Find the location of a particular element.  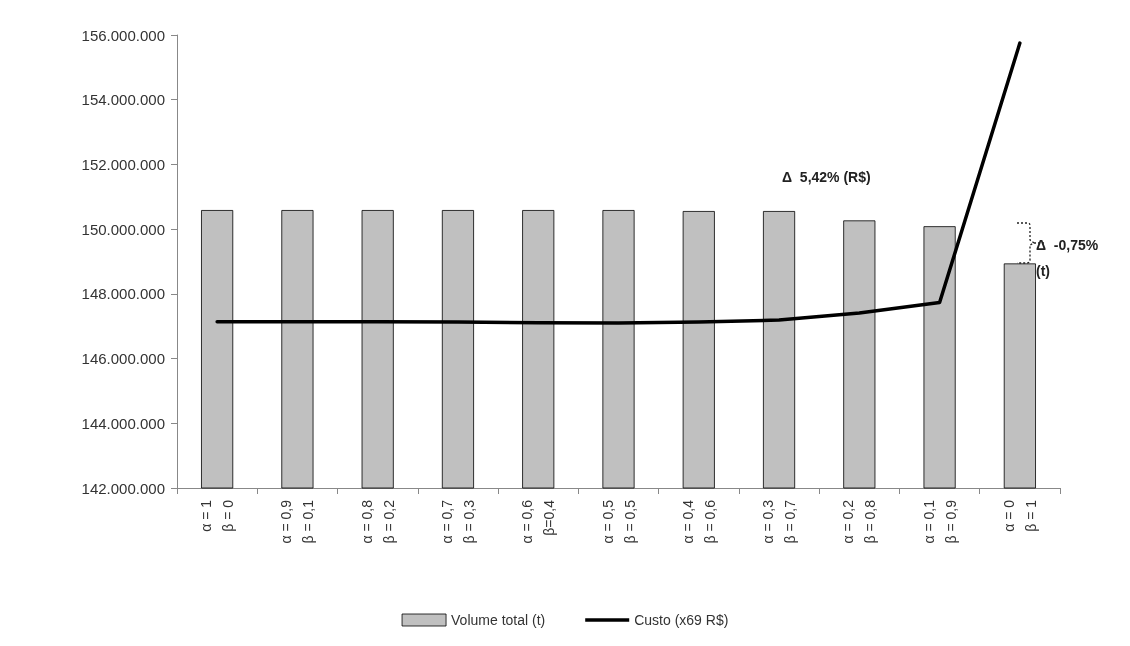

x-tick-label: α = 1 β = 0 is located at coordinates (217, 515).